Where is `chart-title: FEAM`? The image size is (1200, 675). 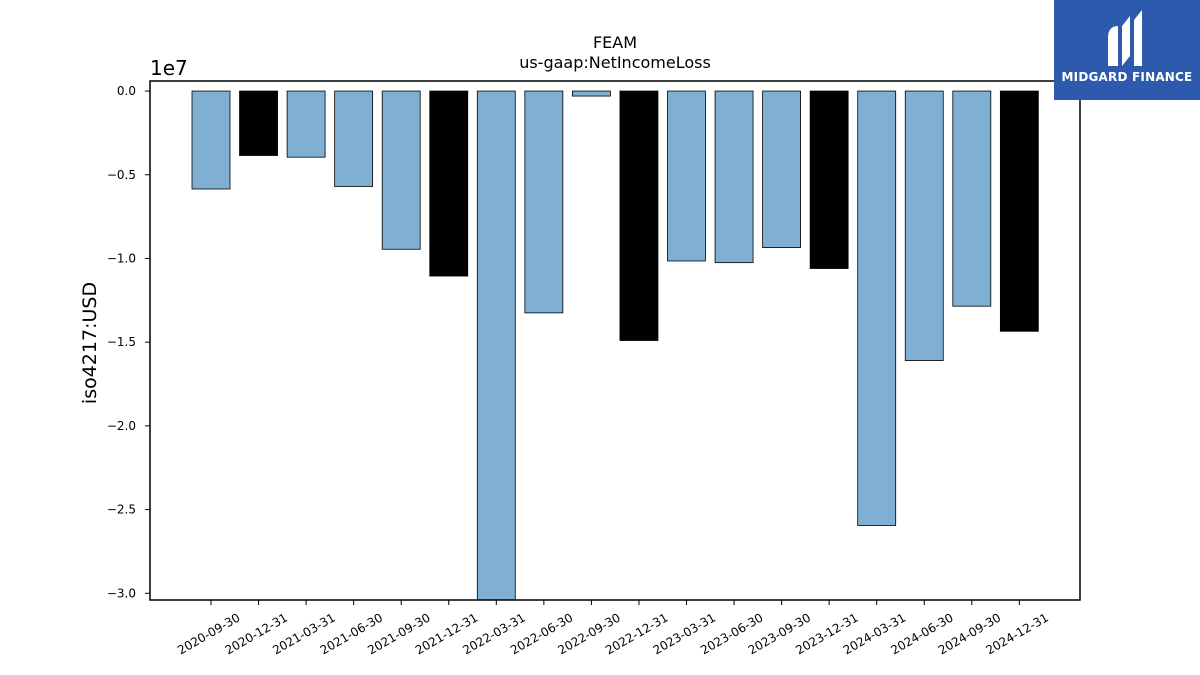
chart-title: FEAM is located at coordinates (615, 42).